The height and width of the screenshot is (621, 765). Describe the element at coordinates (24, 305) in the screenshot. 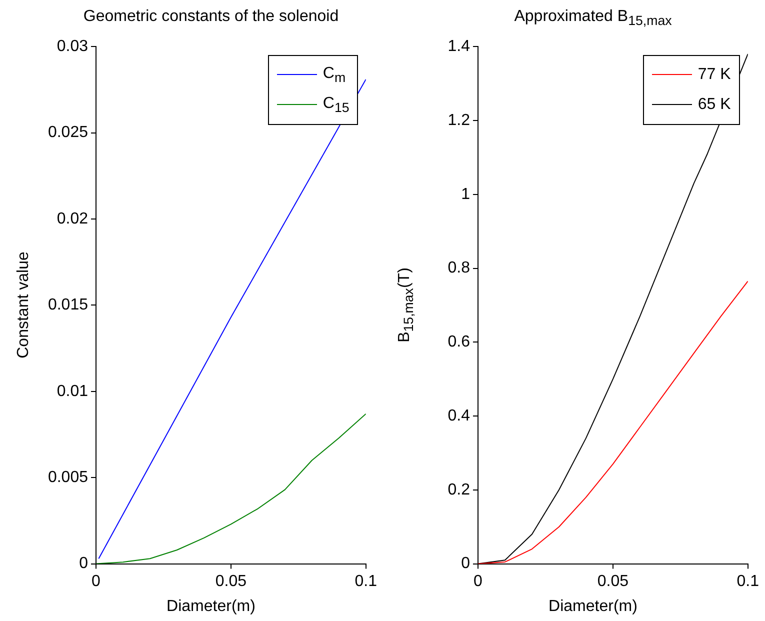

I see `y-axis-title: Constant value` at that location.